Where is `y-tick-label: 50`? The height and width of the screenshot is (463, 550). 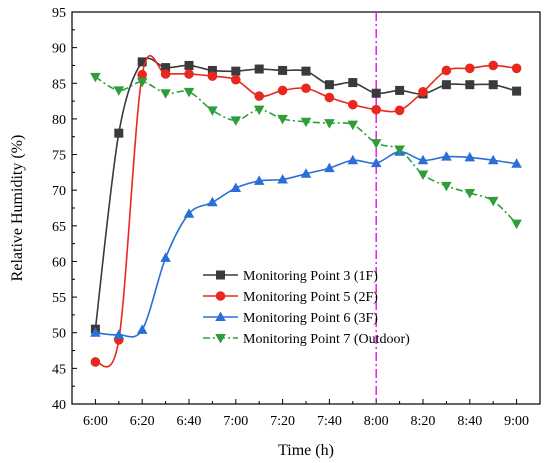
y-tick-label: 50 is located at coordinates (59, 334).